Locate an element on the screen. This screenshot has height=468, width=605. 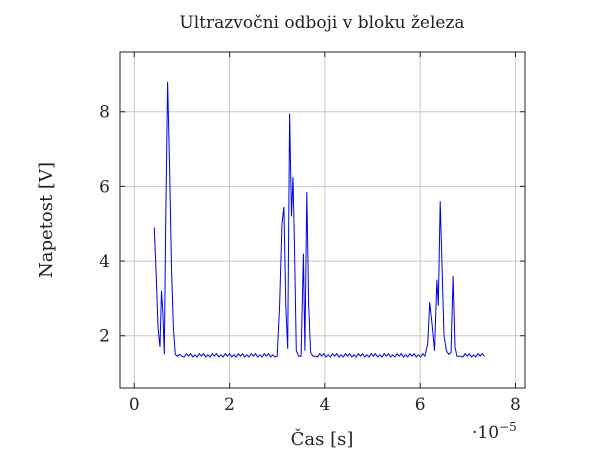
y-tick-label: 6 is located at coordinates (104, 187).